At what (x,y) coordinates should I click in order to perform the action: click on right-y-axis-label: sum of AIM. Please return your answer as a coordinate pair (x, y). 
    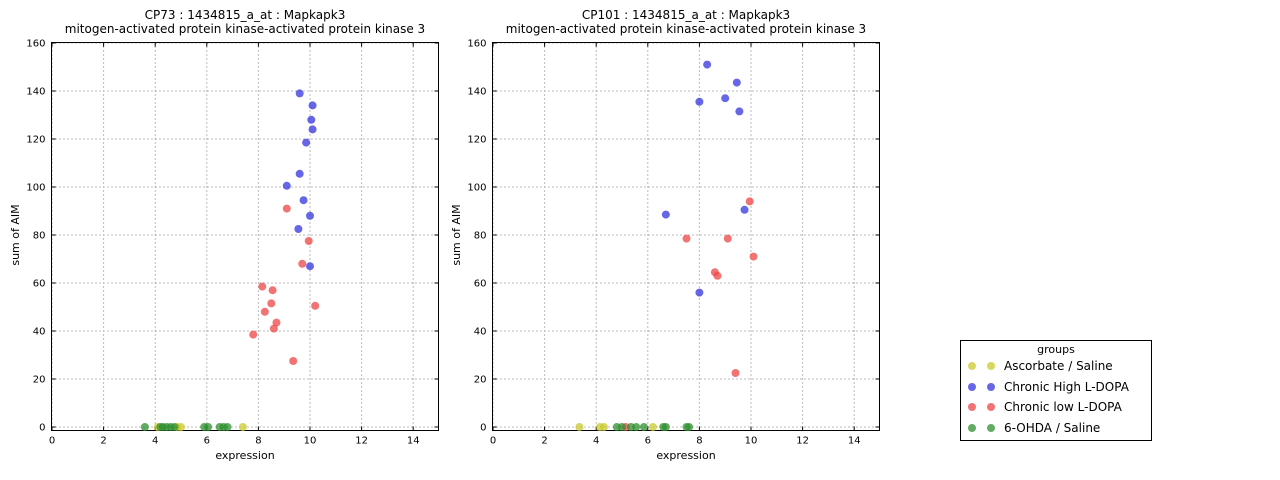
    Looking at the image, I should click on (456, 235).